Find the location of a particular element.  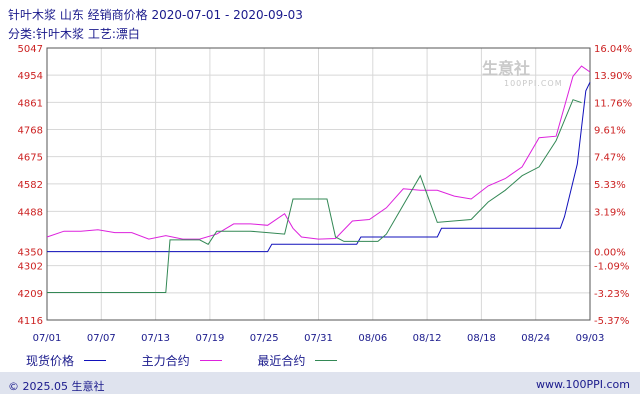

footer-band is located at coordinates (320, 383).